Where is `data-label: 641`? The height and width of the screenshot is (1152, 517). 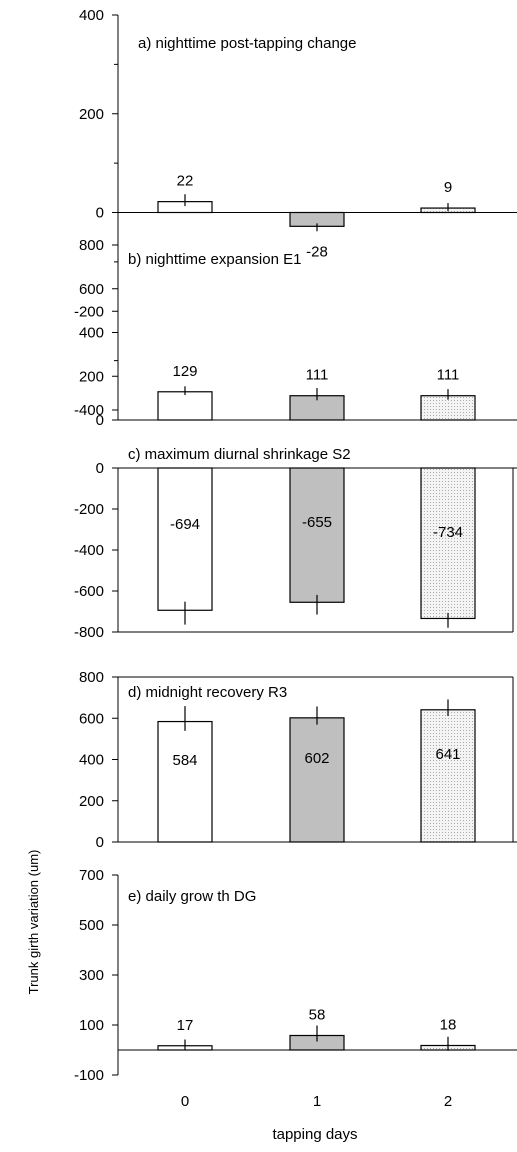
data-label: 641 is located at coordinates (447, 754).